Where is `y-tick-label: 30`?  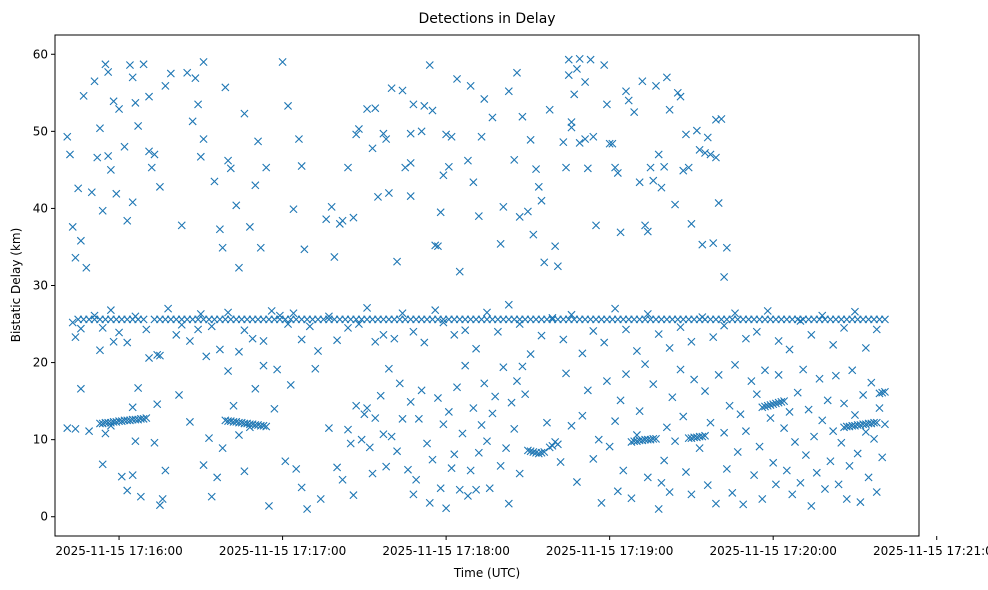
y-tick-label: 30 is located at coordinates (40, 286).